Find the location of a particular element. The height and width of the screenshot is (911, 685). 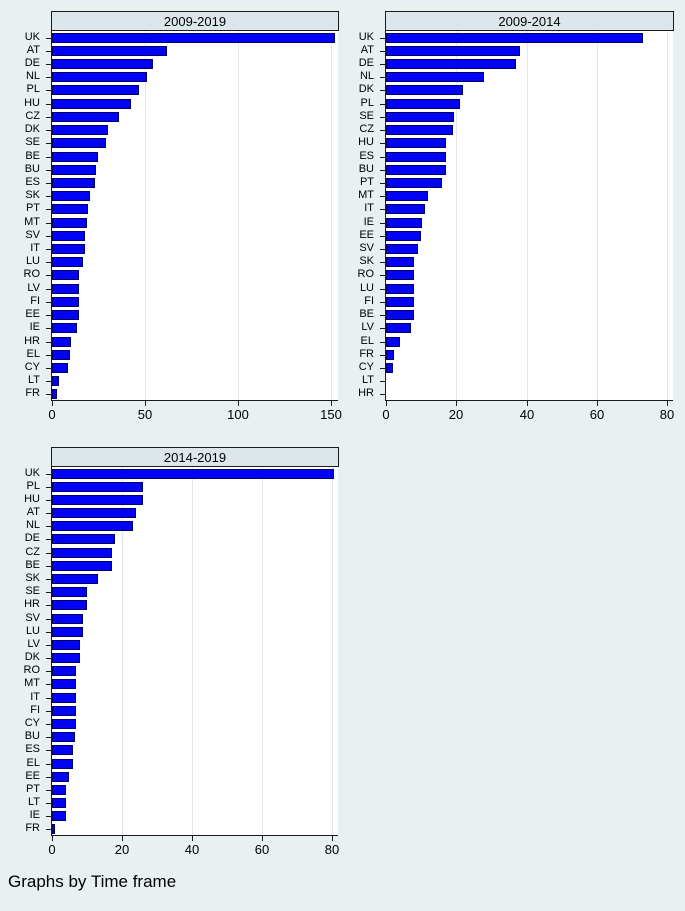

bar-ee is located at coordinates (403, 236).